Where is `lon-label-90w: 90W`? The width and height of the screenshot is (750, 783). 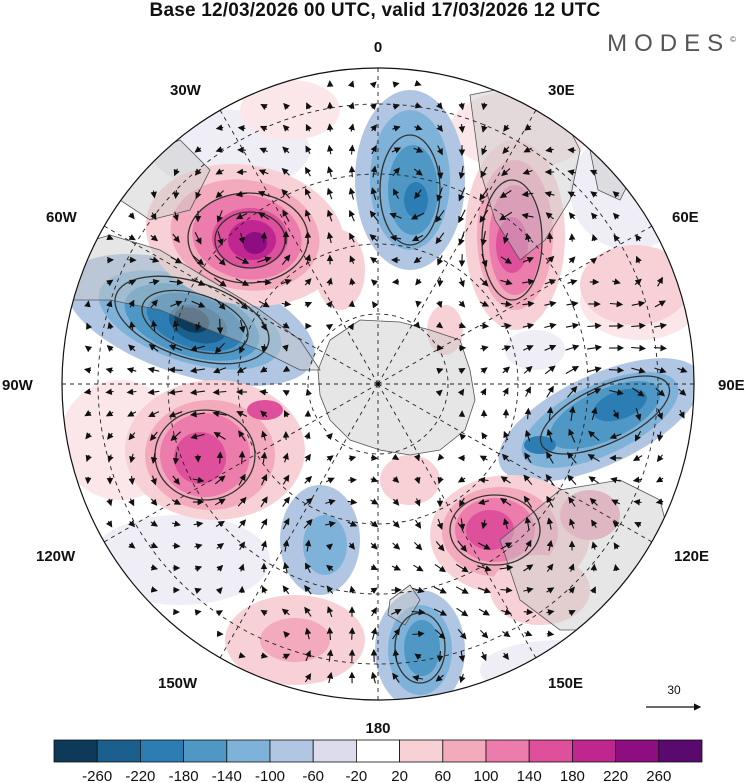
lon-label-90w: 90W is located at coordinates (18, 385).